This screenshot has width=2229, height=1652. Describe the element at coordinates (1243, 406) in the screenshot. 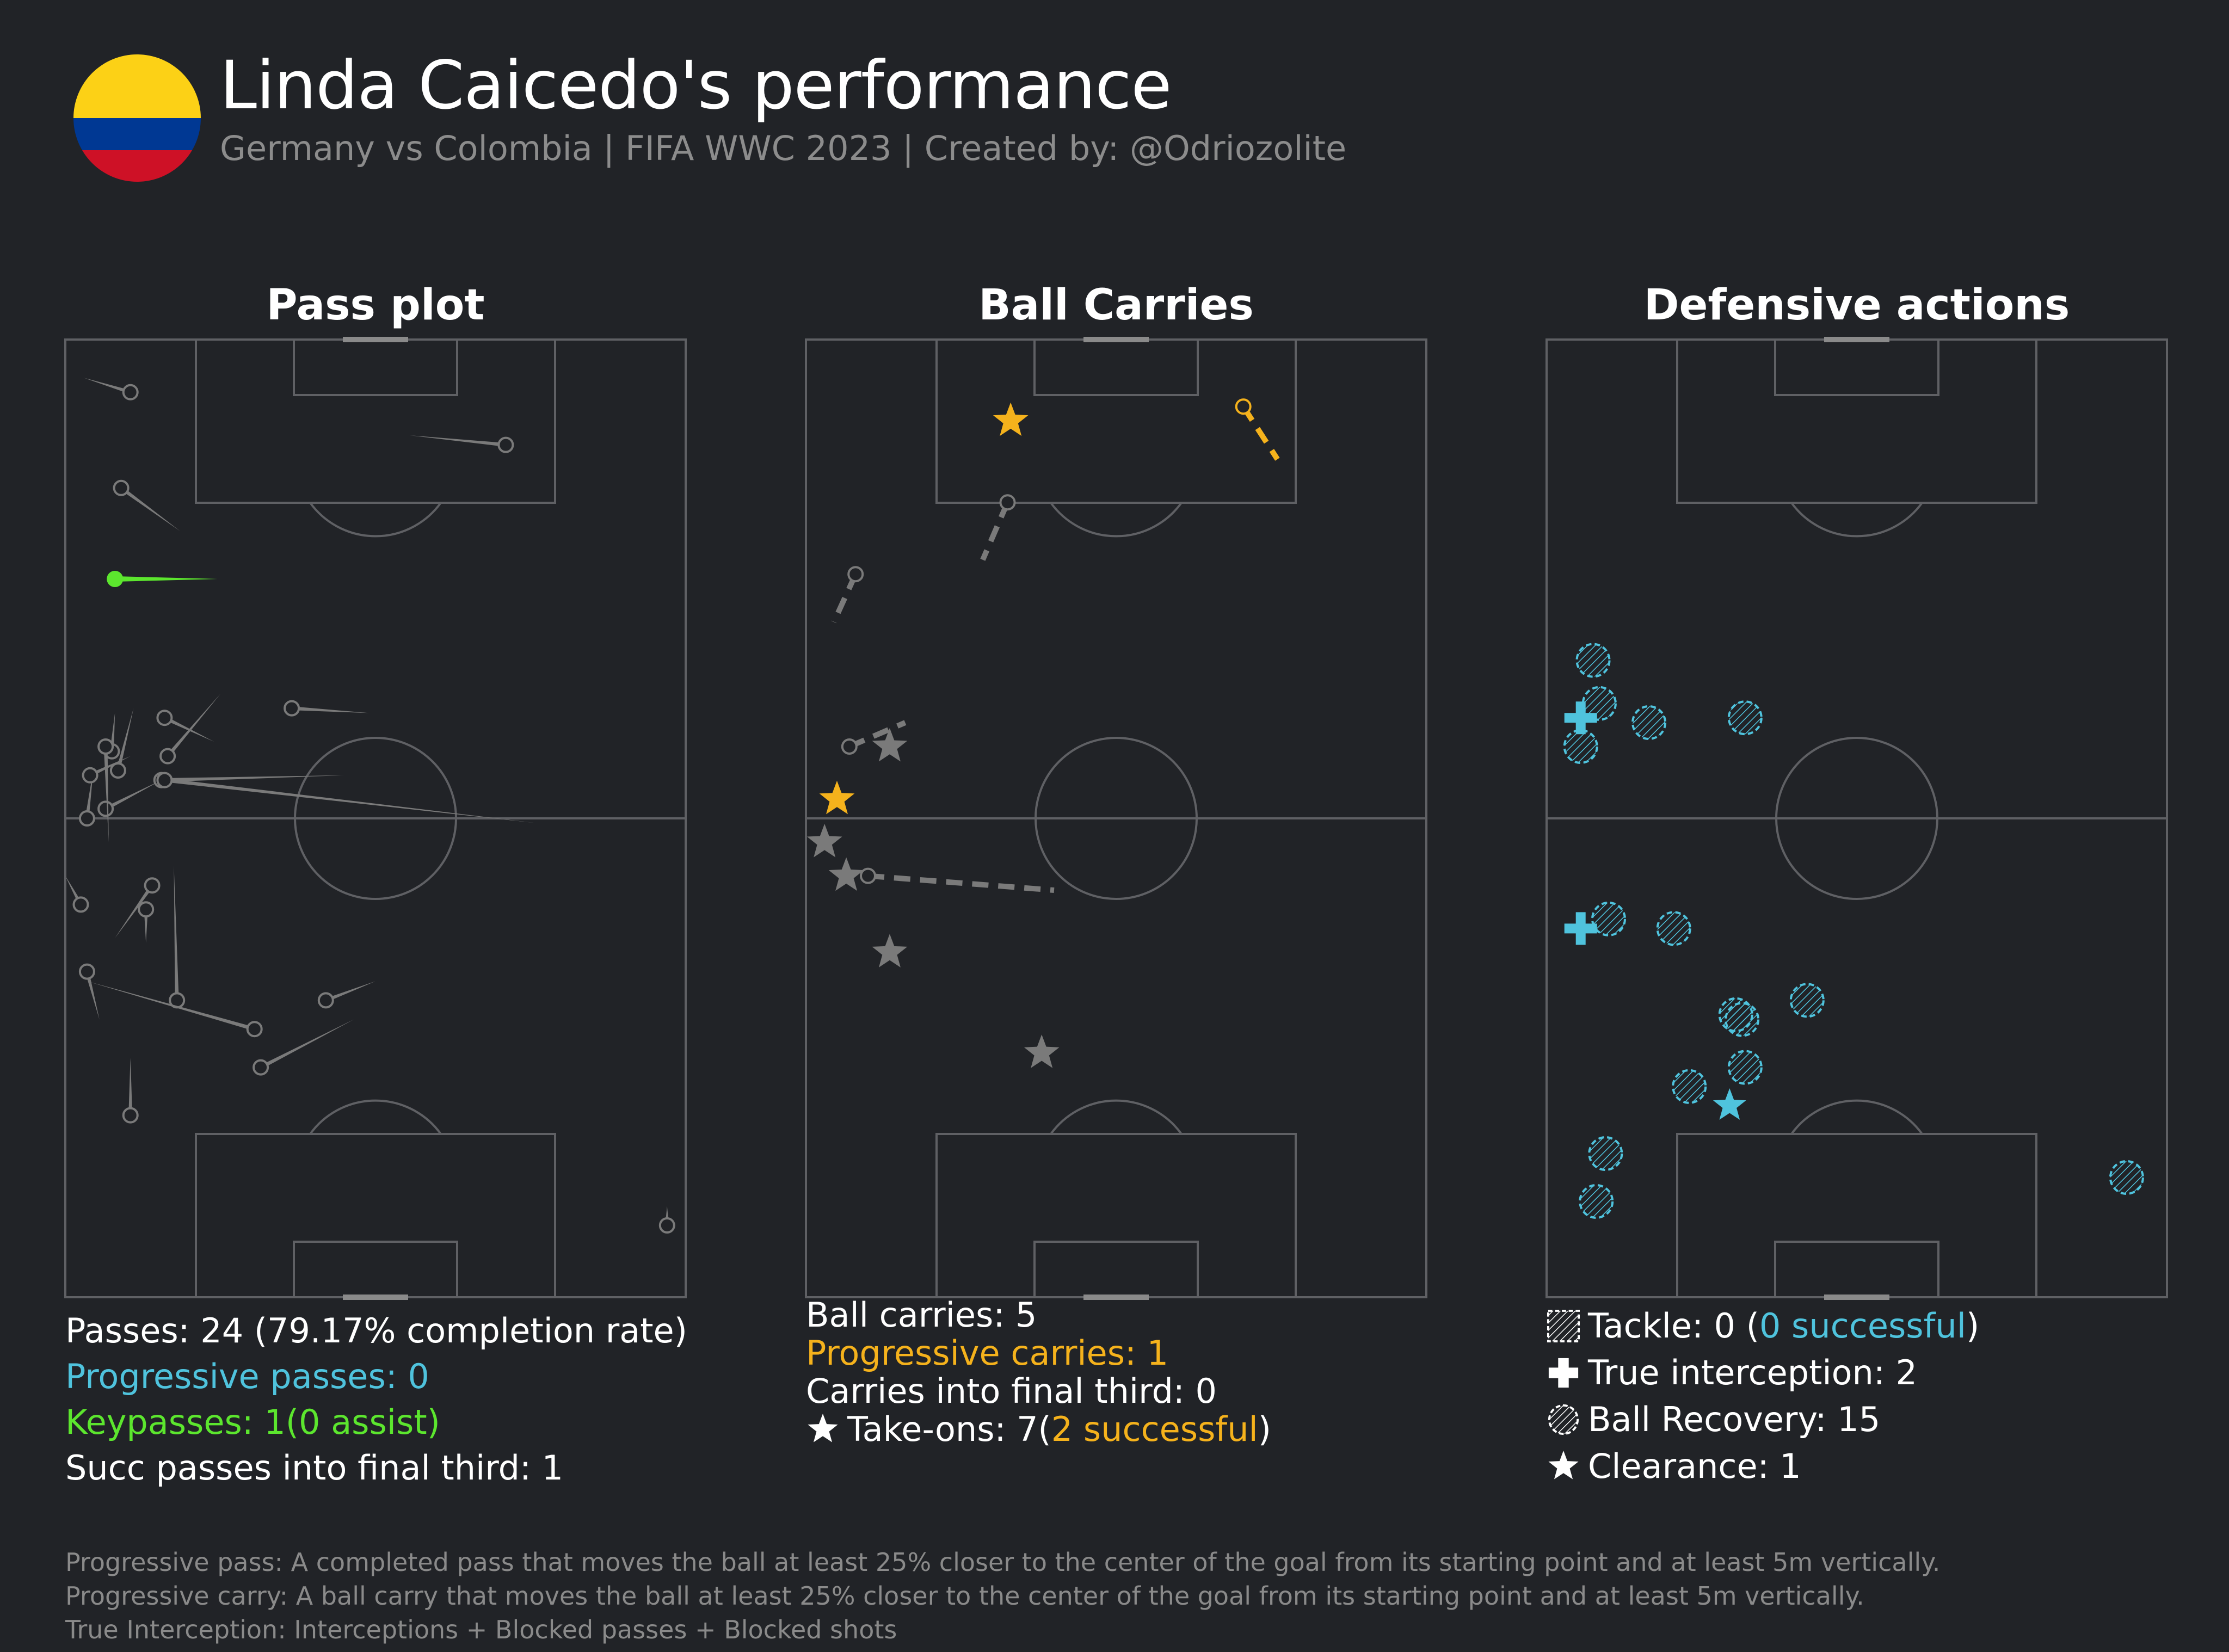

I see `progressive-carry-line-start` at that location.